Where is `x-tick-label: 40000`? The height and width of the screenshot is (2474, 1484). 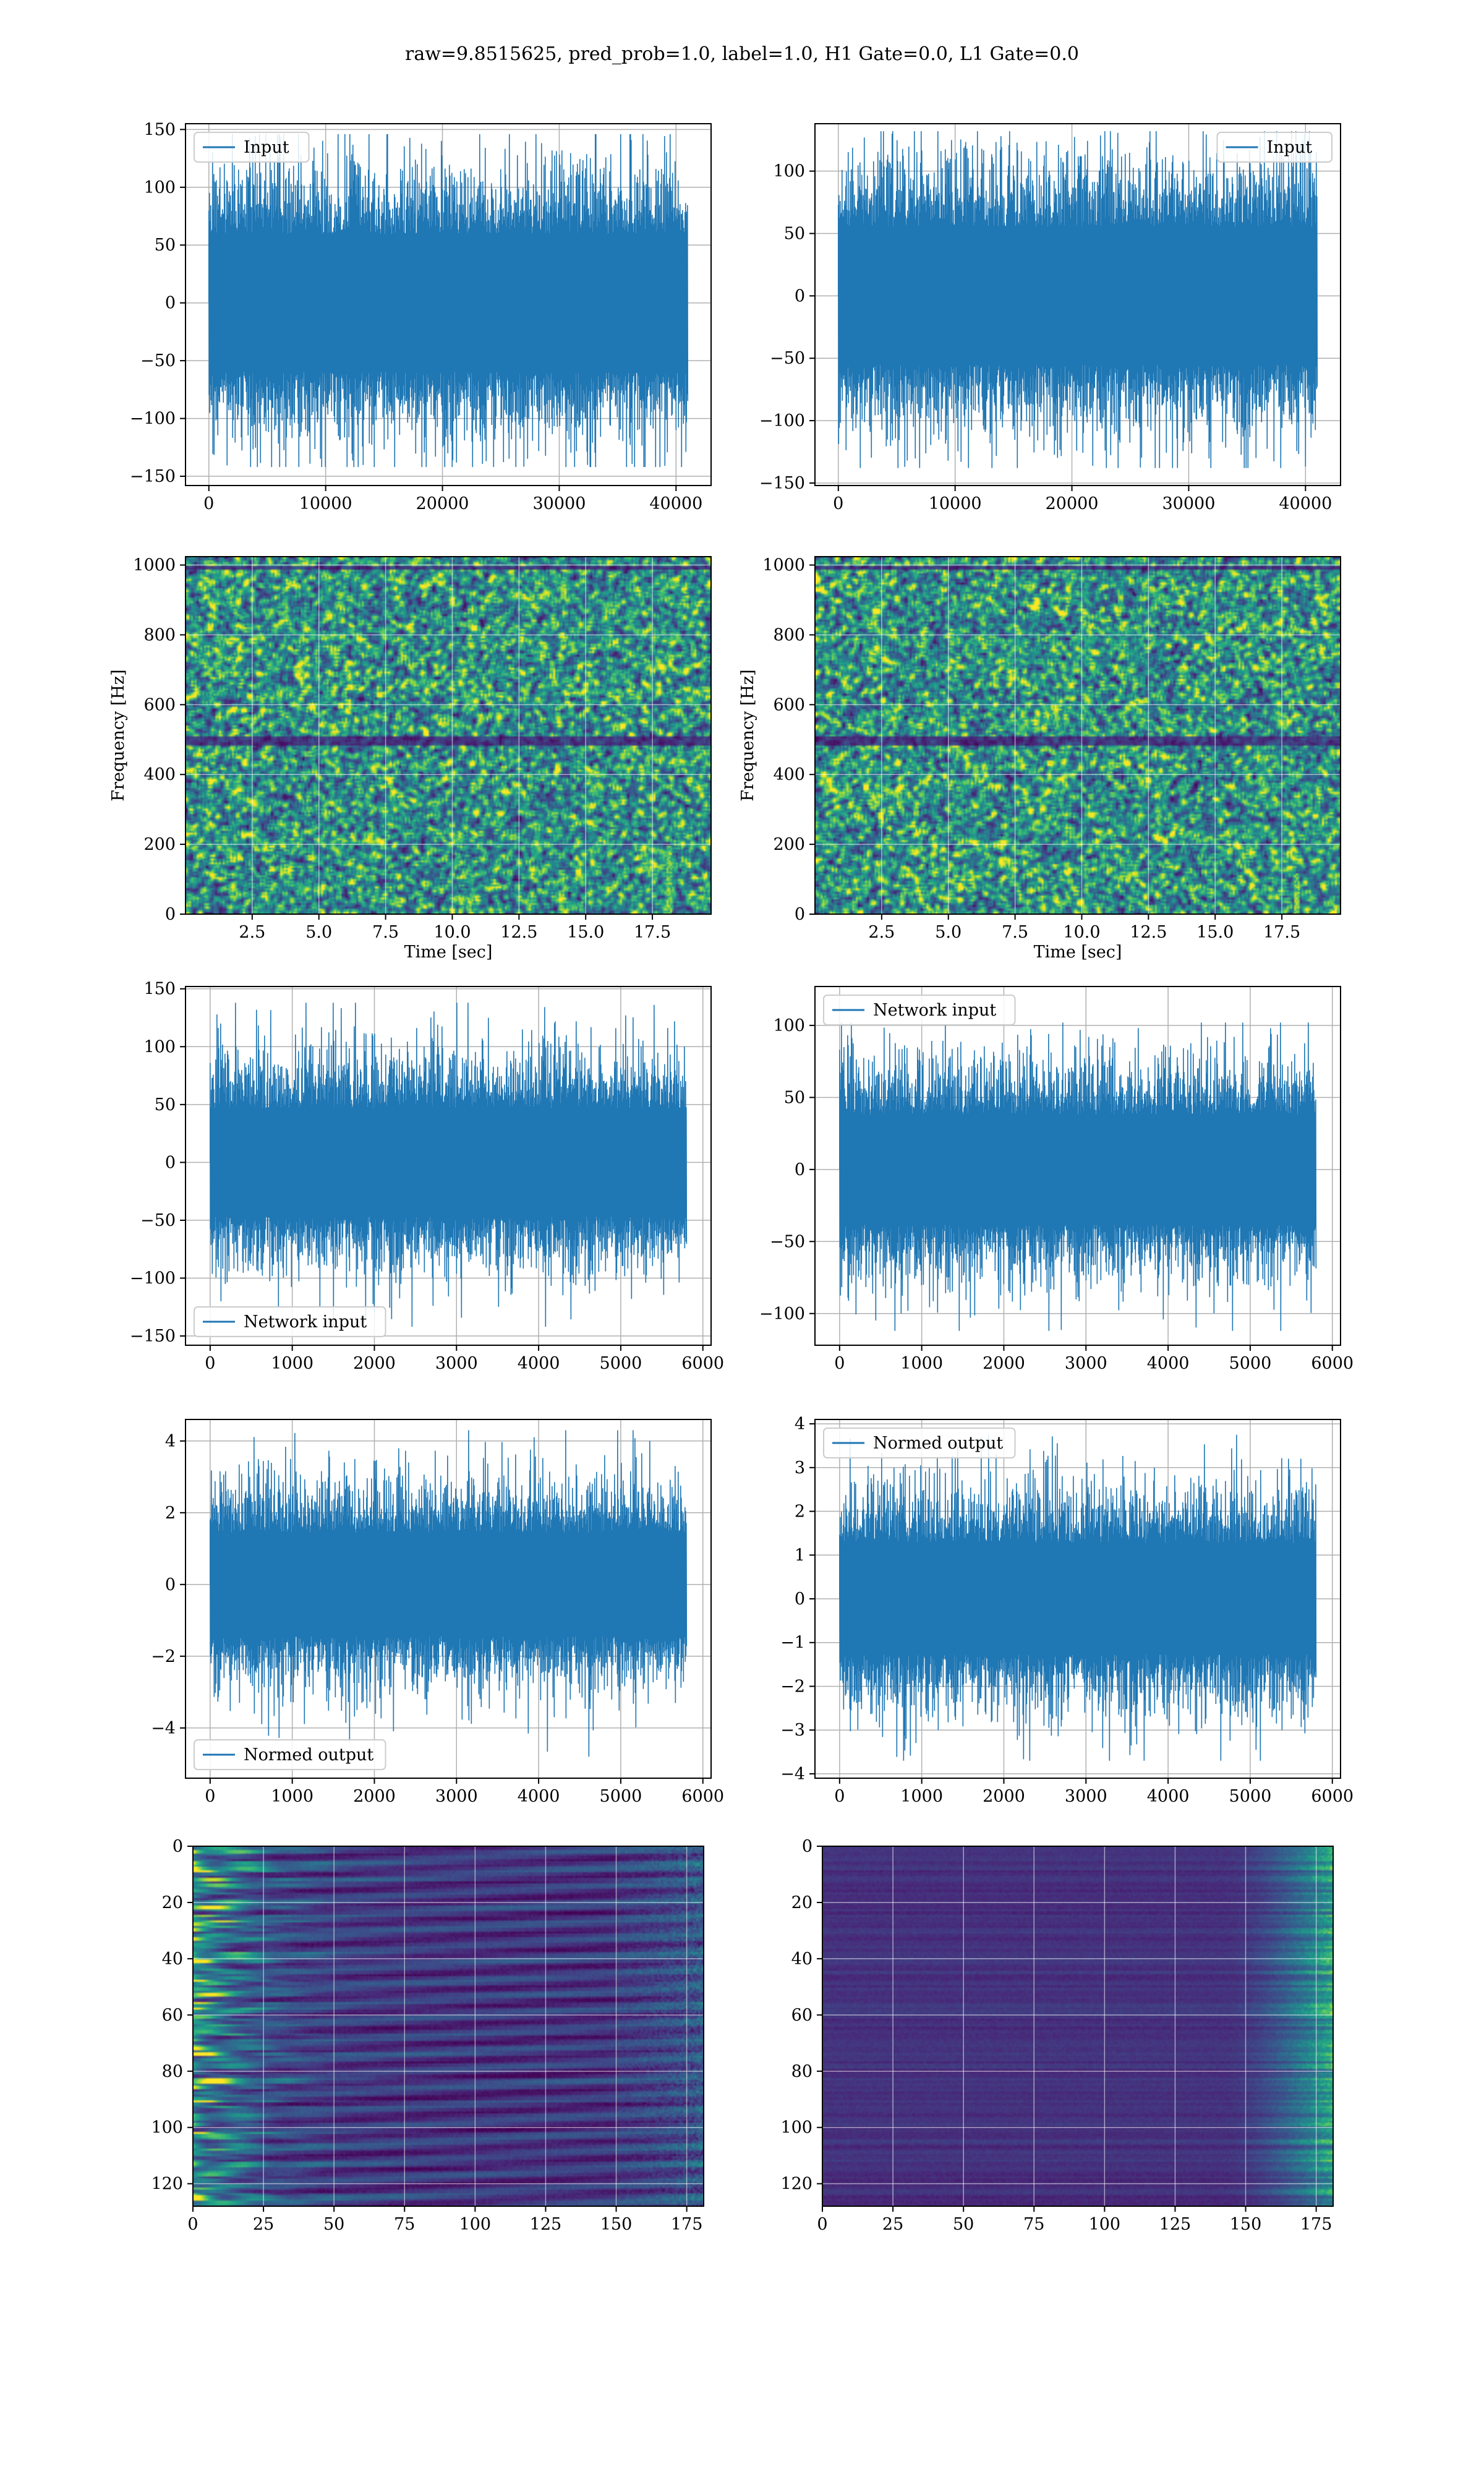
x-tick-label: 40000 is located at coordinates (1305, 503).